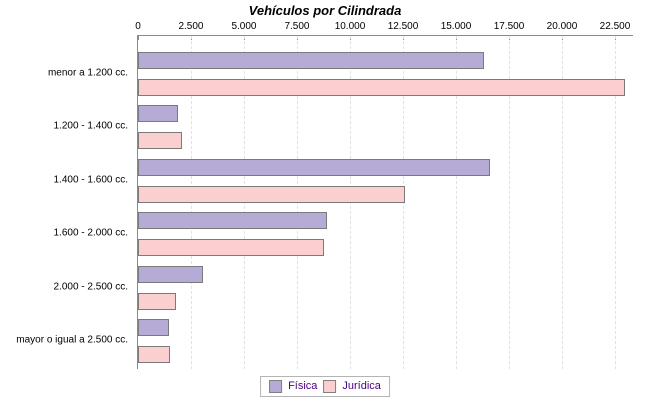  Describe the element at coordinates (276, 386) in the screenshot. I see `legend-swatch-fisica` at that location.